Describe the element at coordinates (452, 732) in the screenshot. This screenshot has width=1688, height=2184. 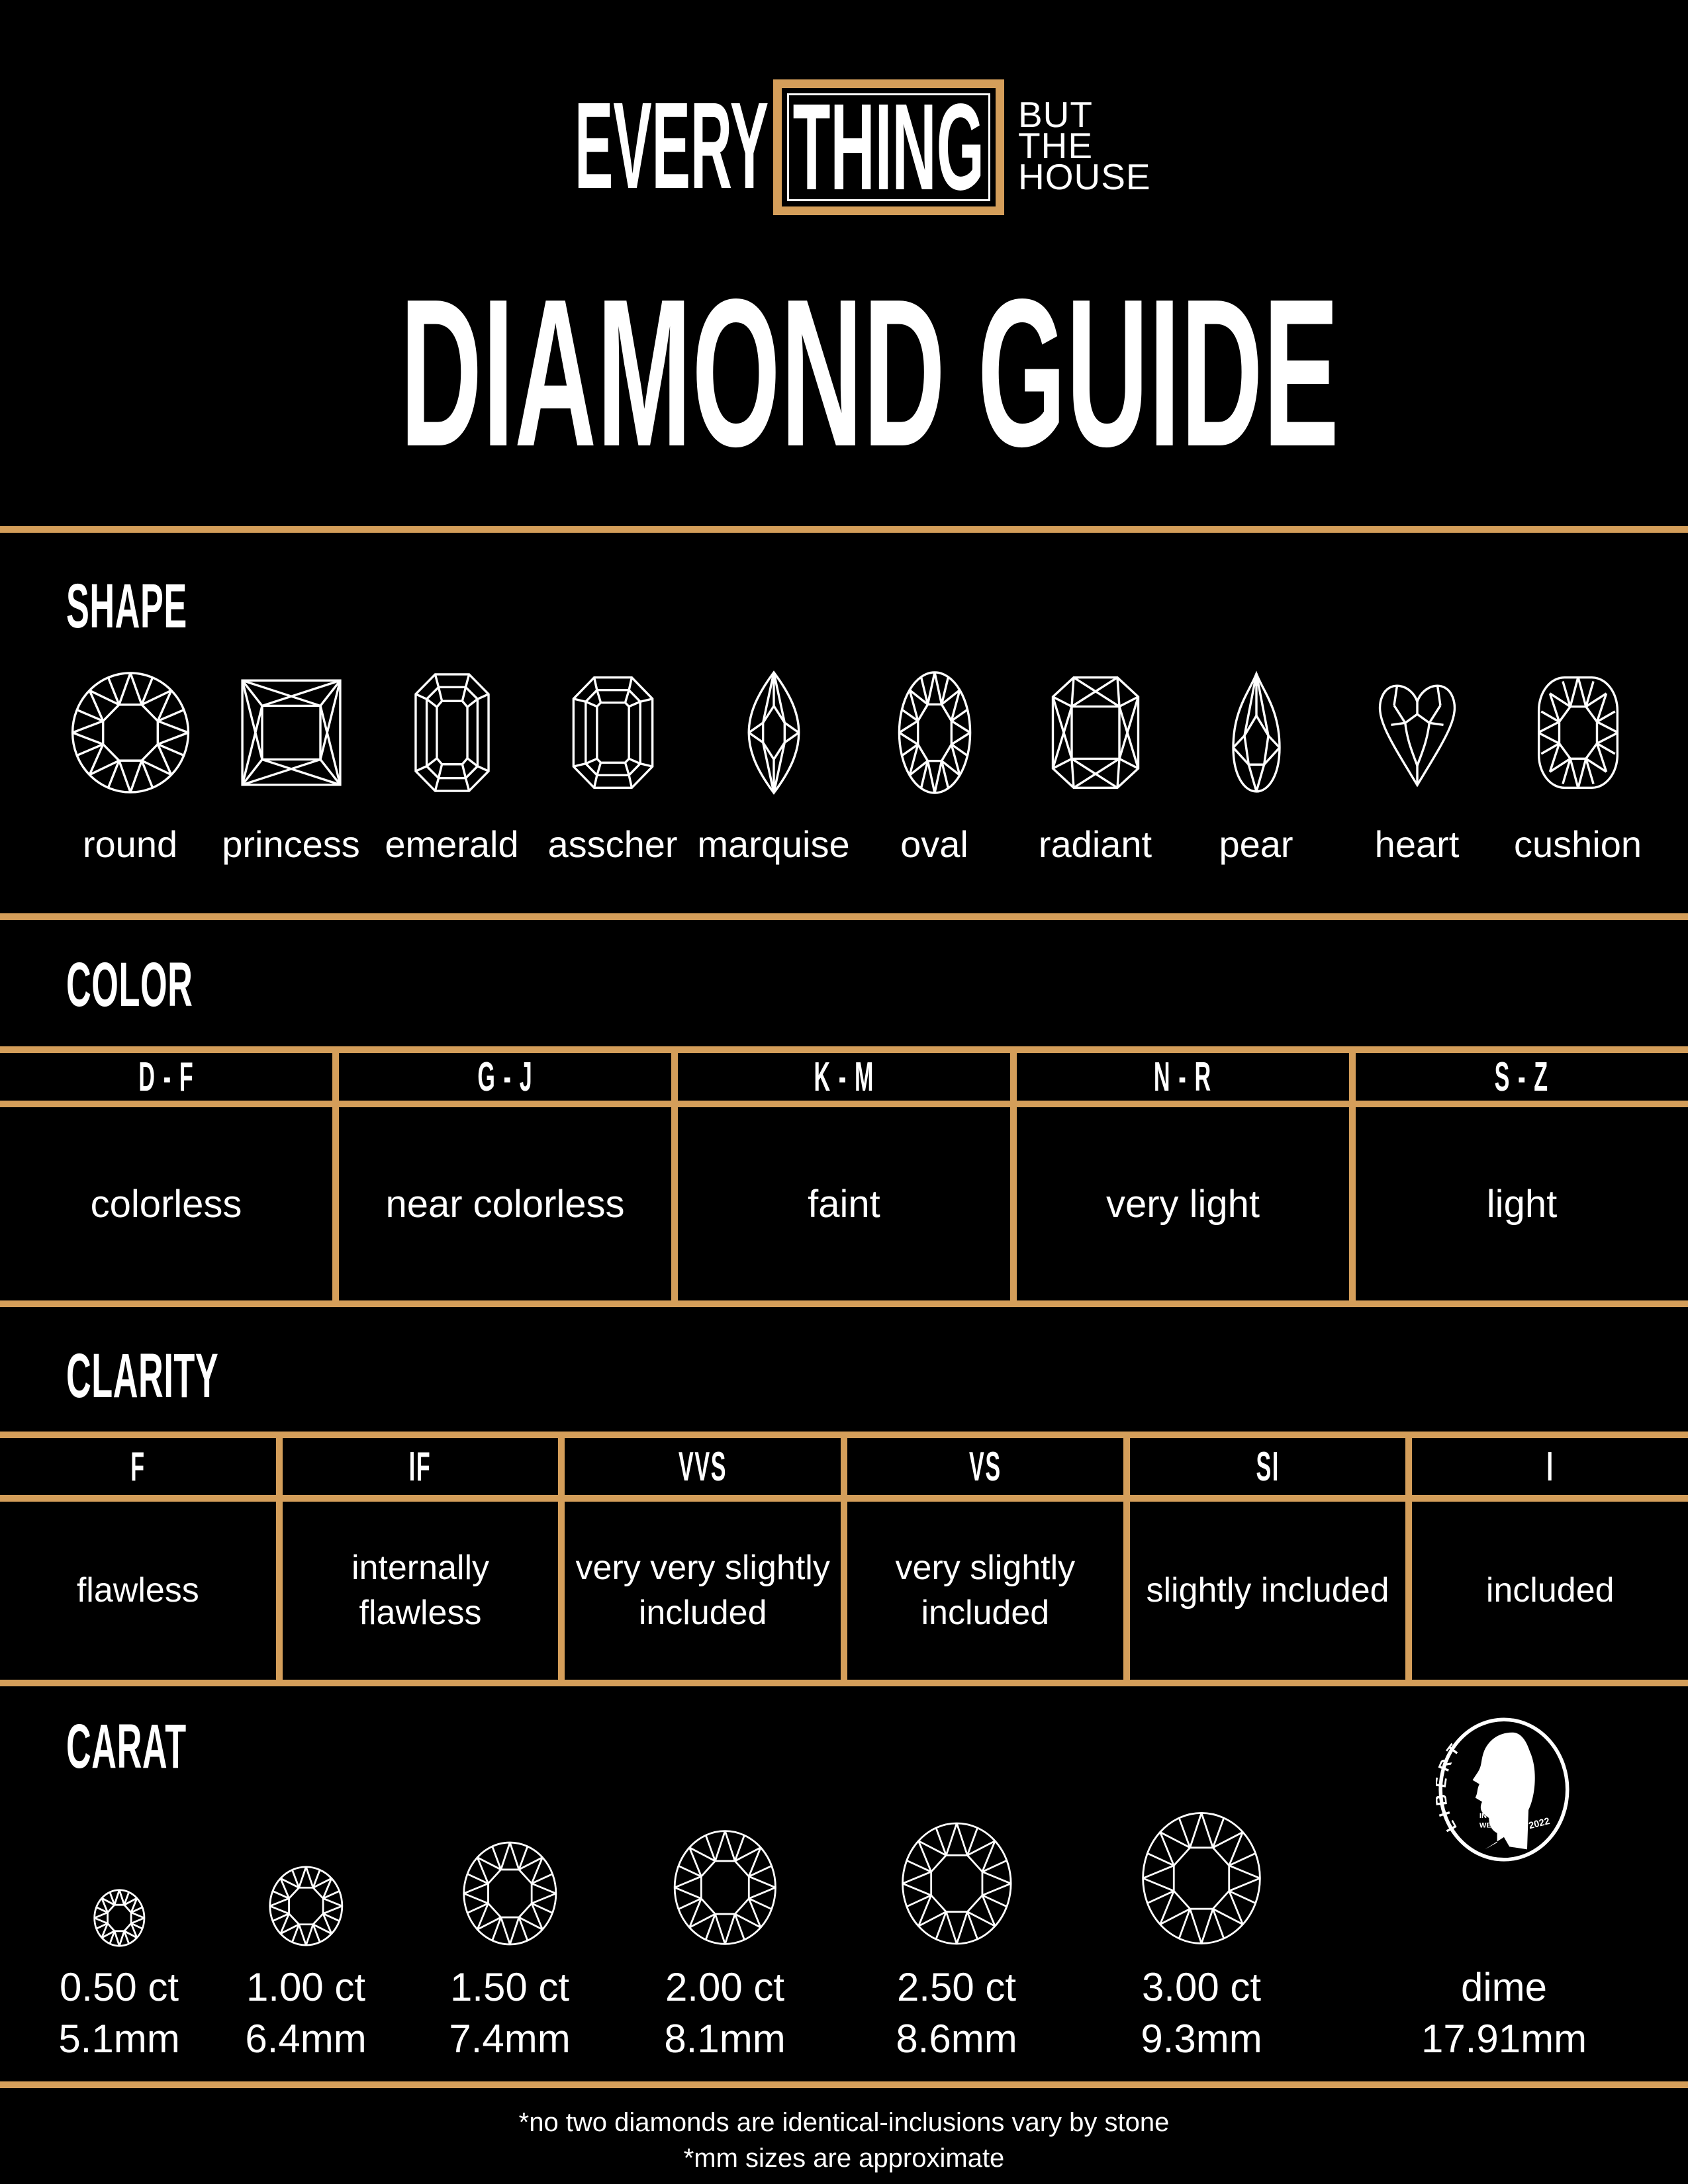
I see `emerald-diamond-icon` at that location.